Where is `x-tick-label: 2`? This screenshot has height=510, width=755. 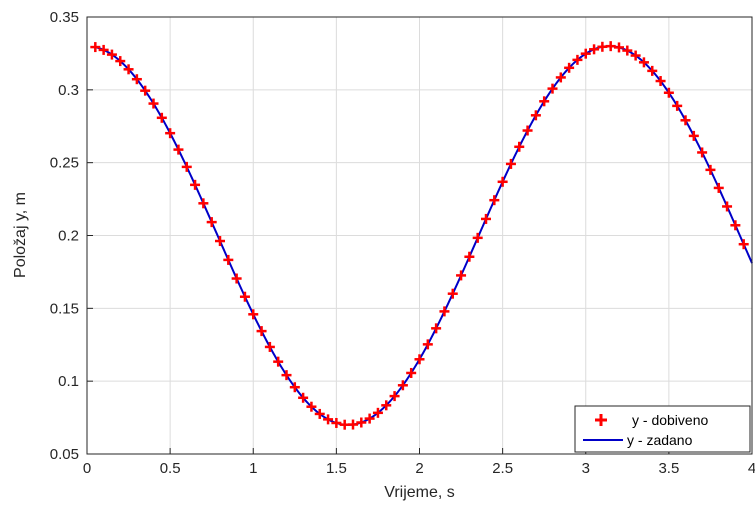 x-tick-label: 2 is located at coordinates (419, 468).